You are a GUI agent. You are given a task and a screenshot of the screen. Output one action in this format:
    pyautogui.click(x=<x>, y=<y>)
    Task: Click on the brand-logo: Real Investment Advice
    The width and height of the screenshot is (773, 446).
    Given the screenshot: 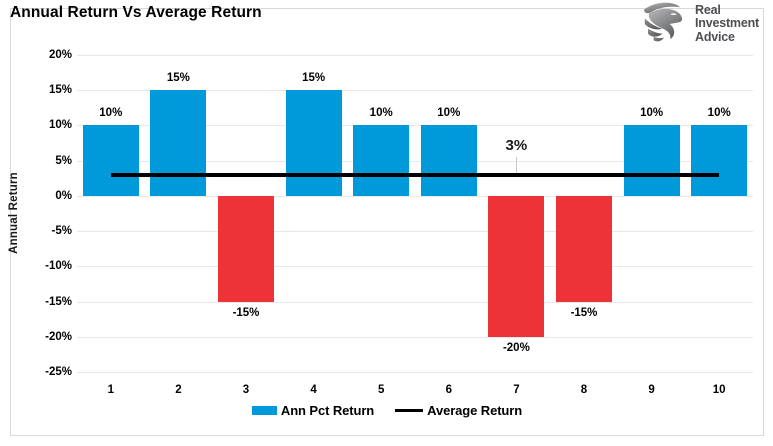 What is the action you would take?
    pyautogui.click(x=698, y=24)
    